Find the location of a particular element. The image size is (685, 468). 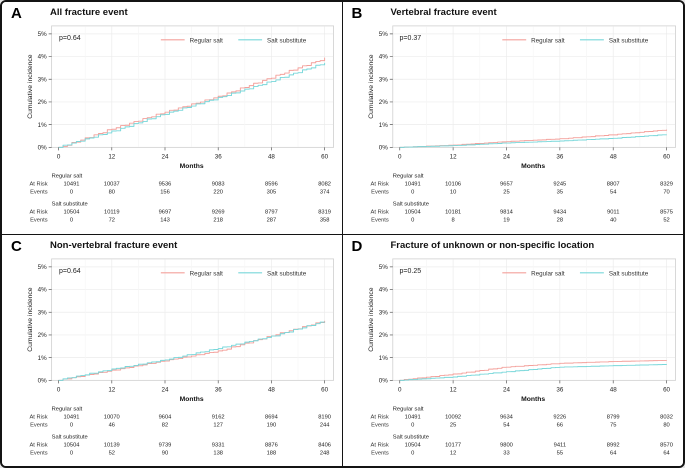

panel-title: All fracture event is located at coordinates (89, 12).